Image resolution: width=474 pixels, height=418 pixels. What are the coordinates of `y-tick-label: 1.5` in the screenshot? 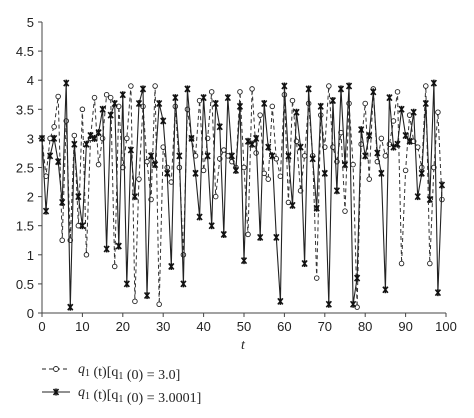 It's located at (25, 226).